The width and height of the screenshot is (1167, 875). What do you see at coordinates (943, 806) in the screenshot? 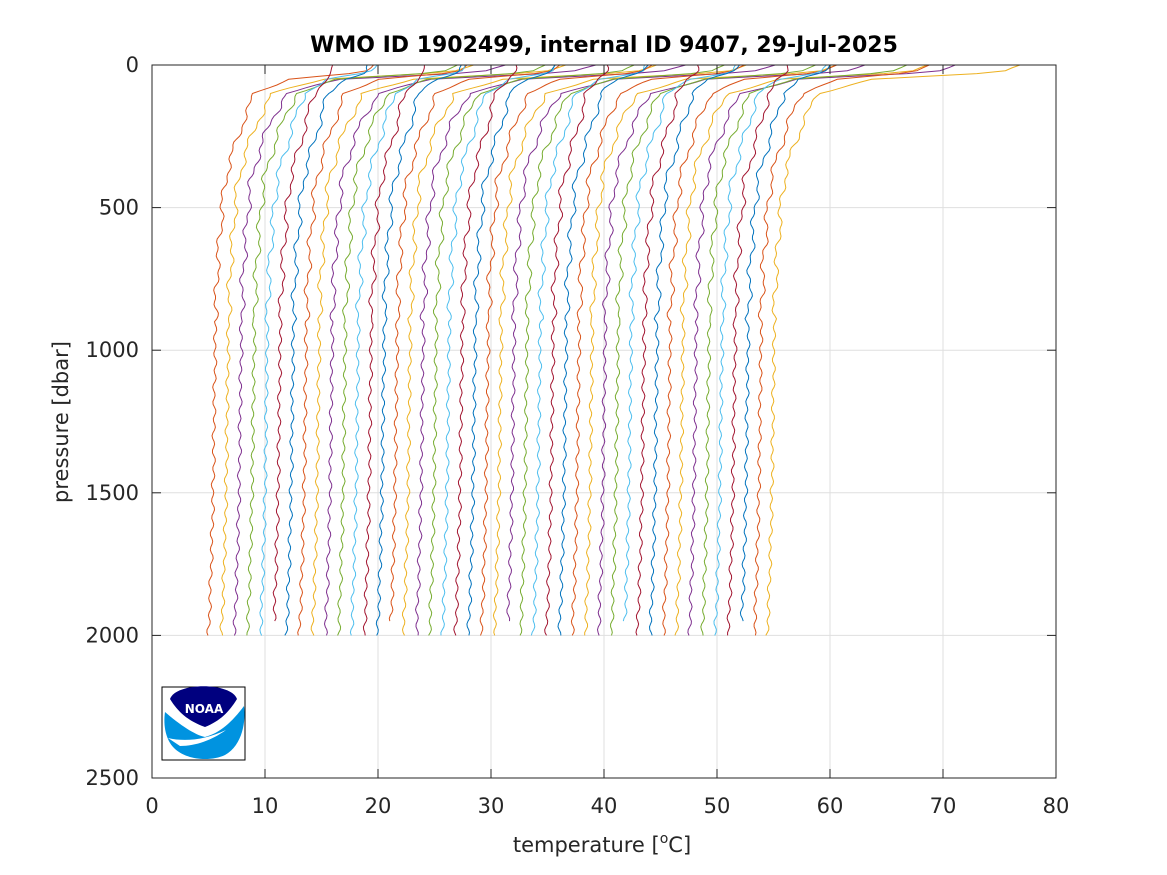
I see `x-tick-label: 70` at bounding box center [943, 806].